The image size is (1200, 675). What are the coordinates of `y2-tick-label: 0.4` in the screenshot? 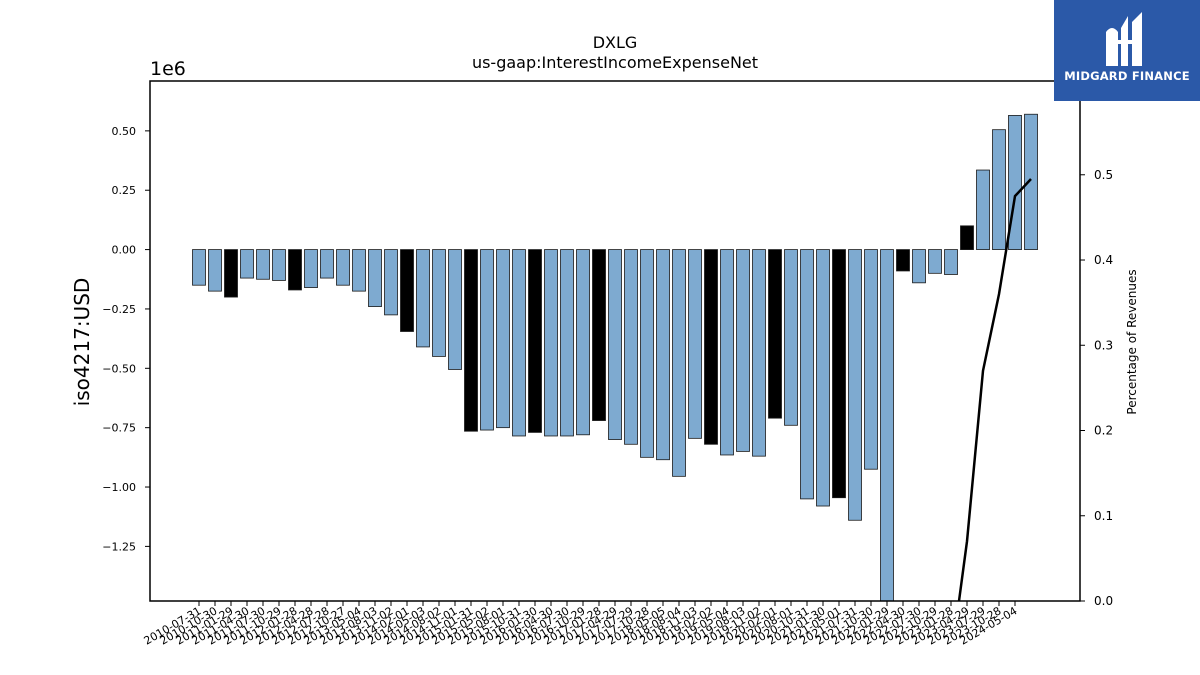 It's located at (1103, 260).